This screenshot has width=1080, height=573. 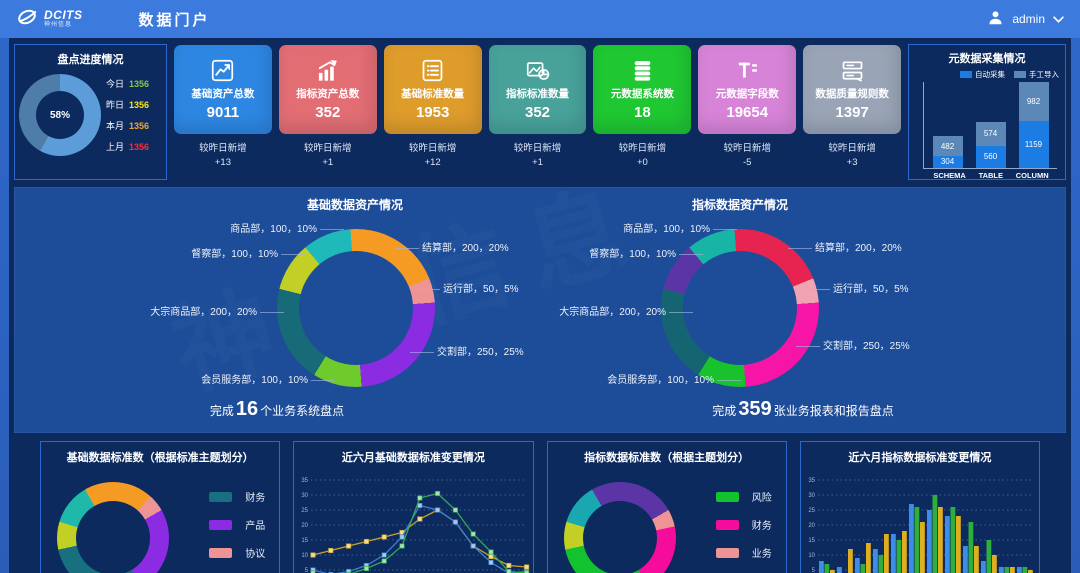 What do you see at coordinates (920, 521) in the screenshot?
I see `indicator-standard-bar-chart: 5 10 15 20 25 30 35` at bounding box center [920, 521].